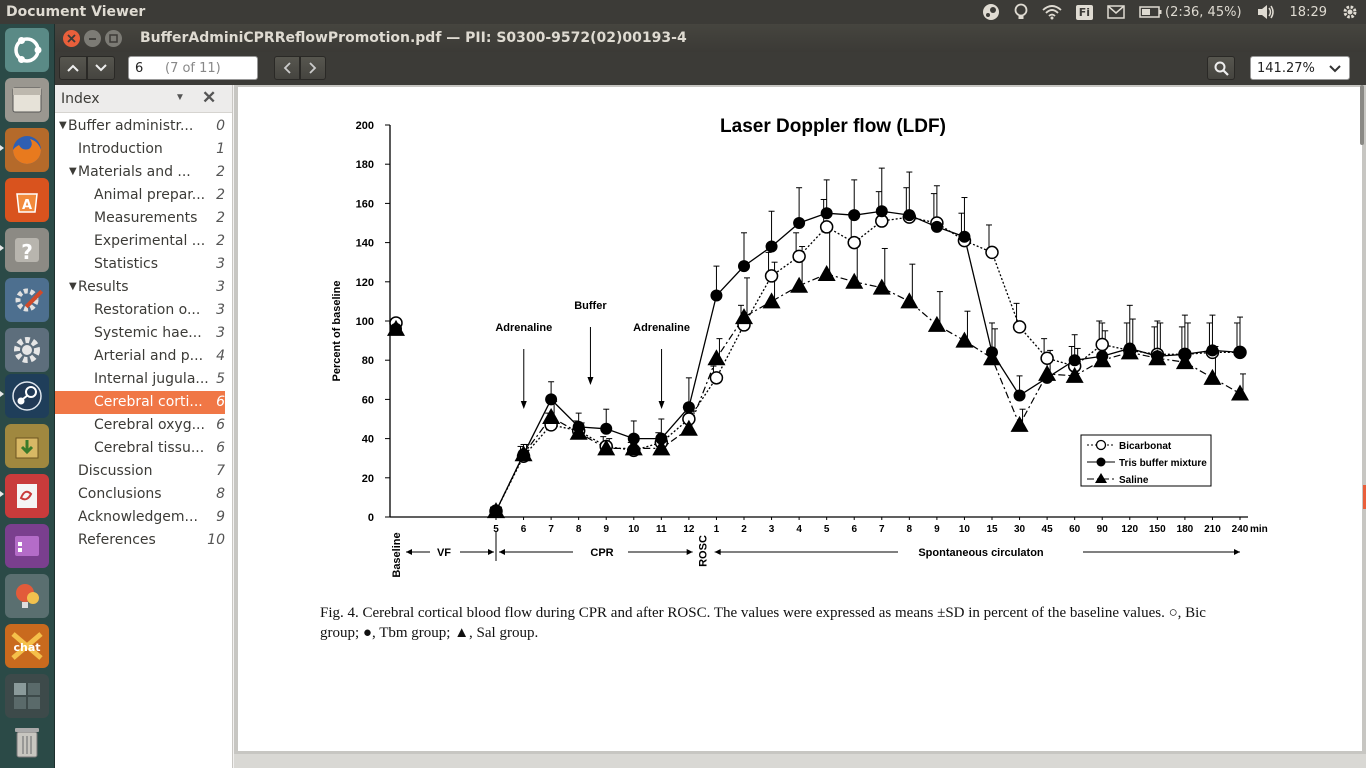 Image resolution: width=1366 pixels, height=768 pixels. What do you see at coordinates (1190, 12) in the screenshot?
I see `battery-indicator: (2:36, 45%)` at bounding box center [1190, 12].